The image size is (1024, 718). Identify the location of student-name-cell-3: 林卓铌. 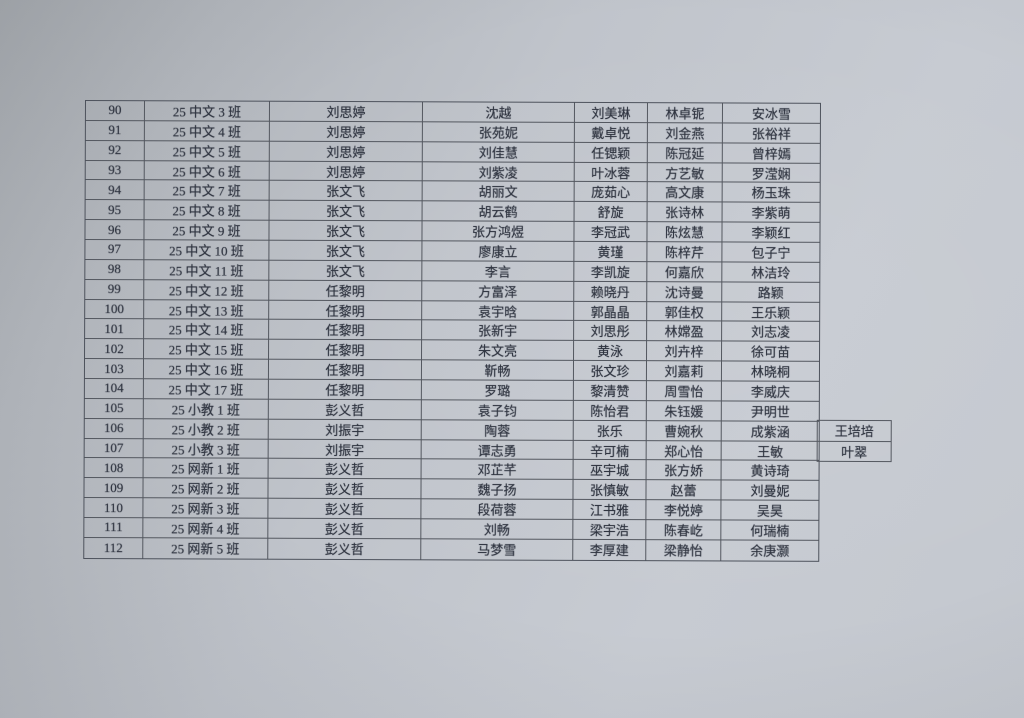
(685, 113).